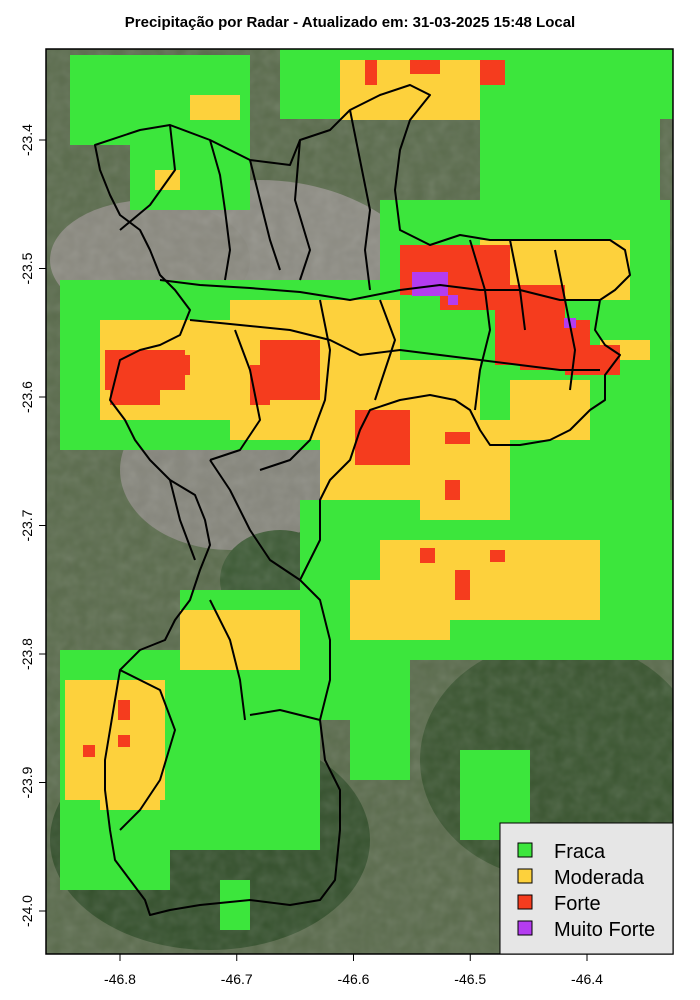  What do you see at coordinates (525, 902) in the screenshot?
I see `legend-swatch-forte` at bounding box center [525, 902].